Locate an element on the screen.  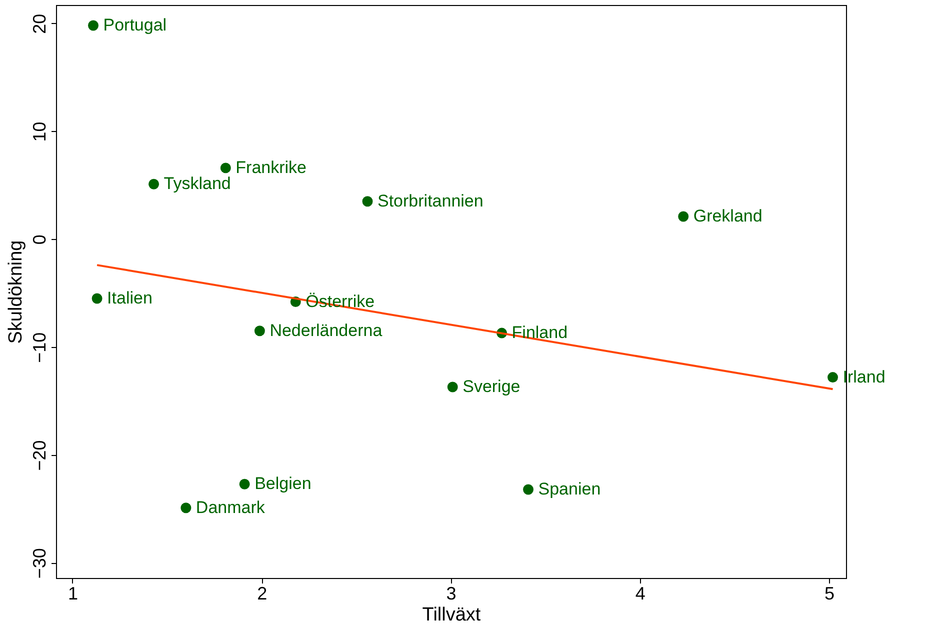
y-tick-label: 20 is located at coordinates (40, 24).